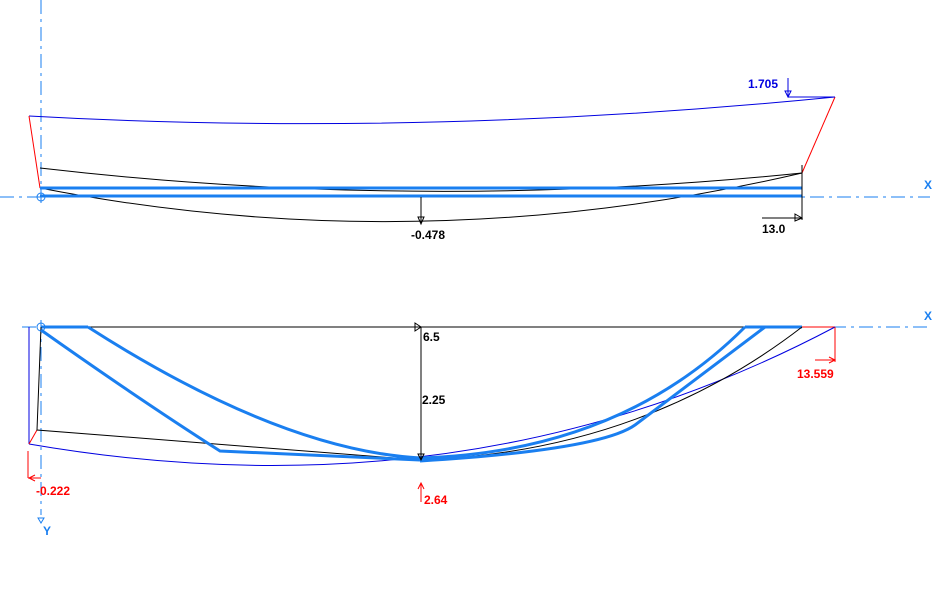 Image resolution: width=937 pixels, height=601 pixels. Describe the element at coordinates (33, 437) in the screenshot. I see `transom-red` at that location.